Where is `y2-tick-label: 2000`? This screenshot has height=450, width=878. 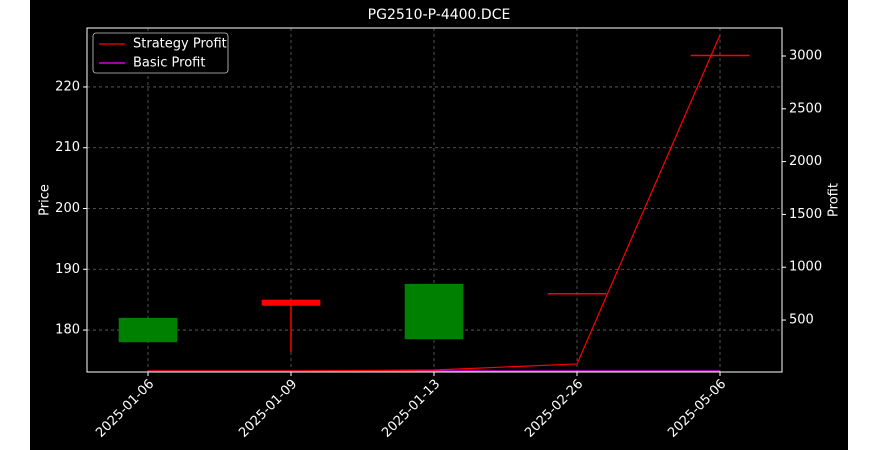 y2-tick-label: 2000 is located at coordinates (805, 161).